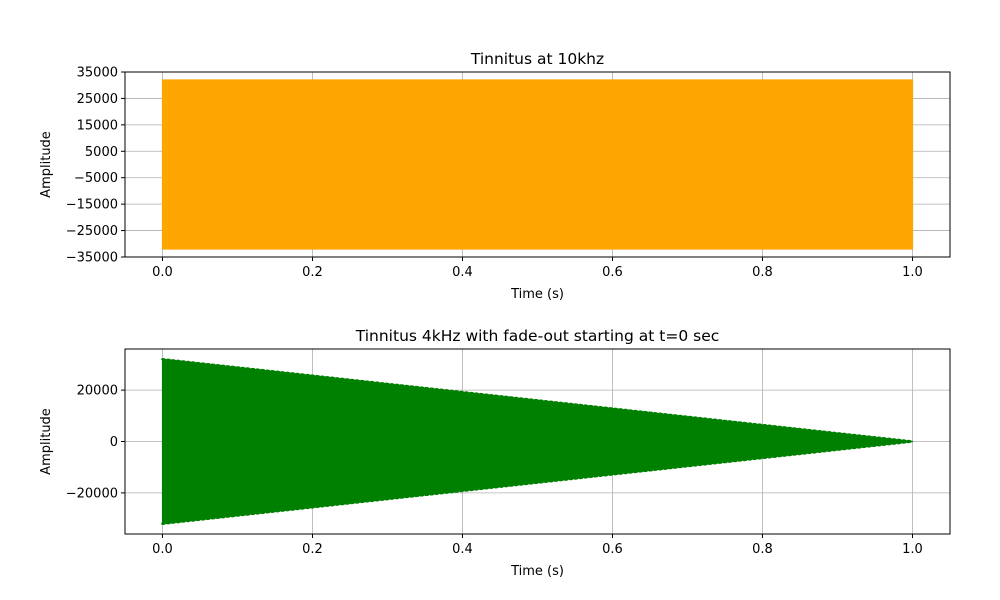 The height and width of the screenshot is (600, 1000). Describe the element at coordinates (912, 272) in the screenshot. I see `chart-top-x-tick-label-5: 1.0` at that location.